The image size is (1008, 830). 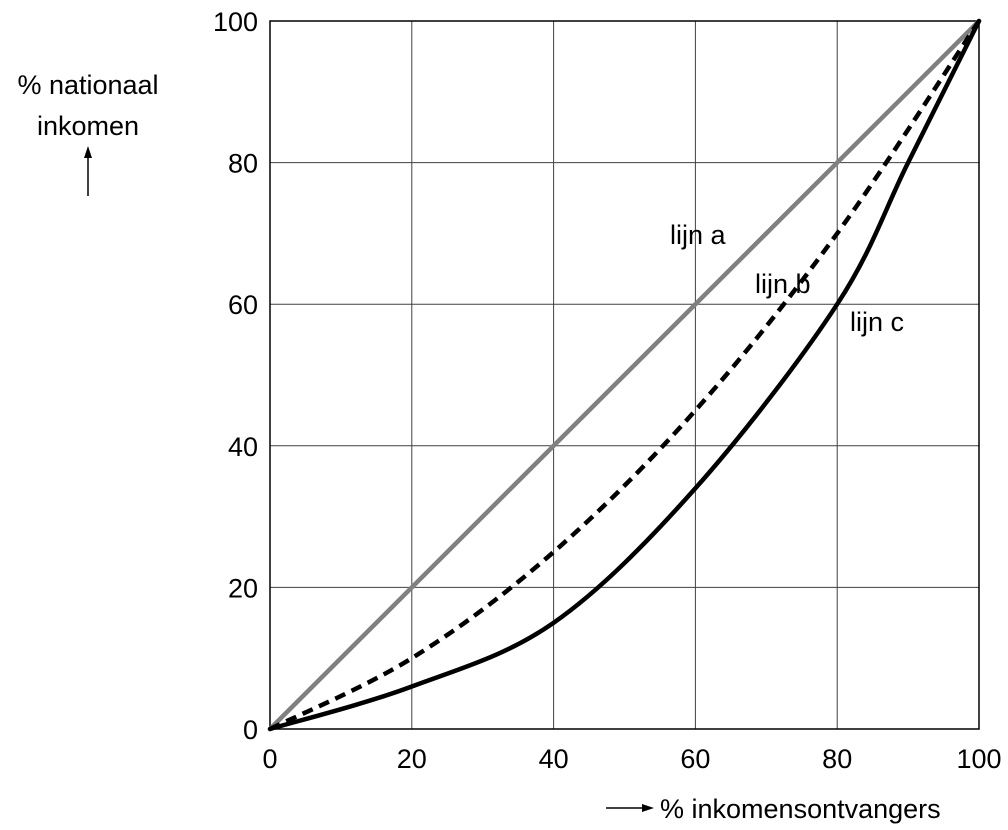 I want to click on y-tick-label: 40, so click(x=243, y=447).